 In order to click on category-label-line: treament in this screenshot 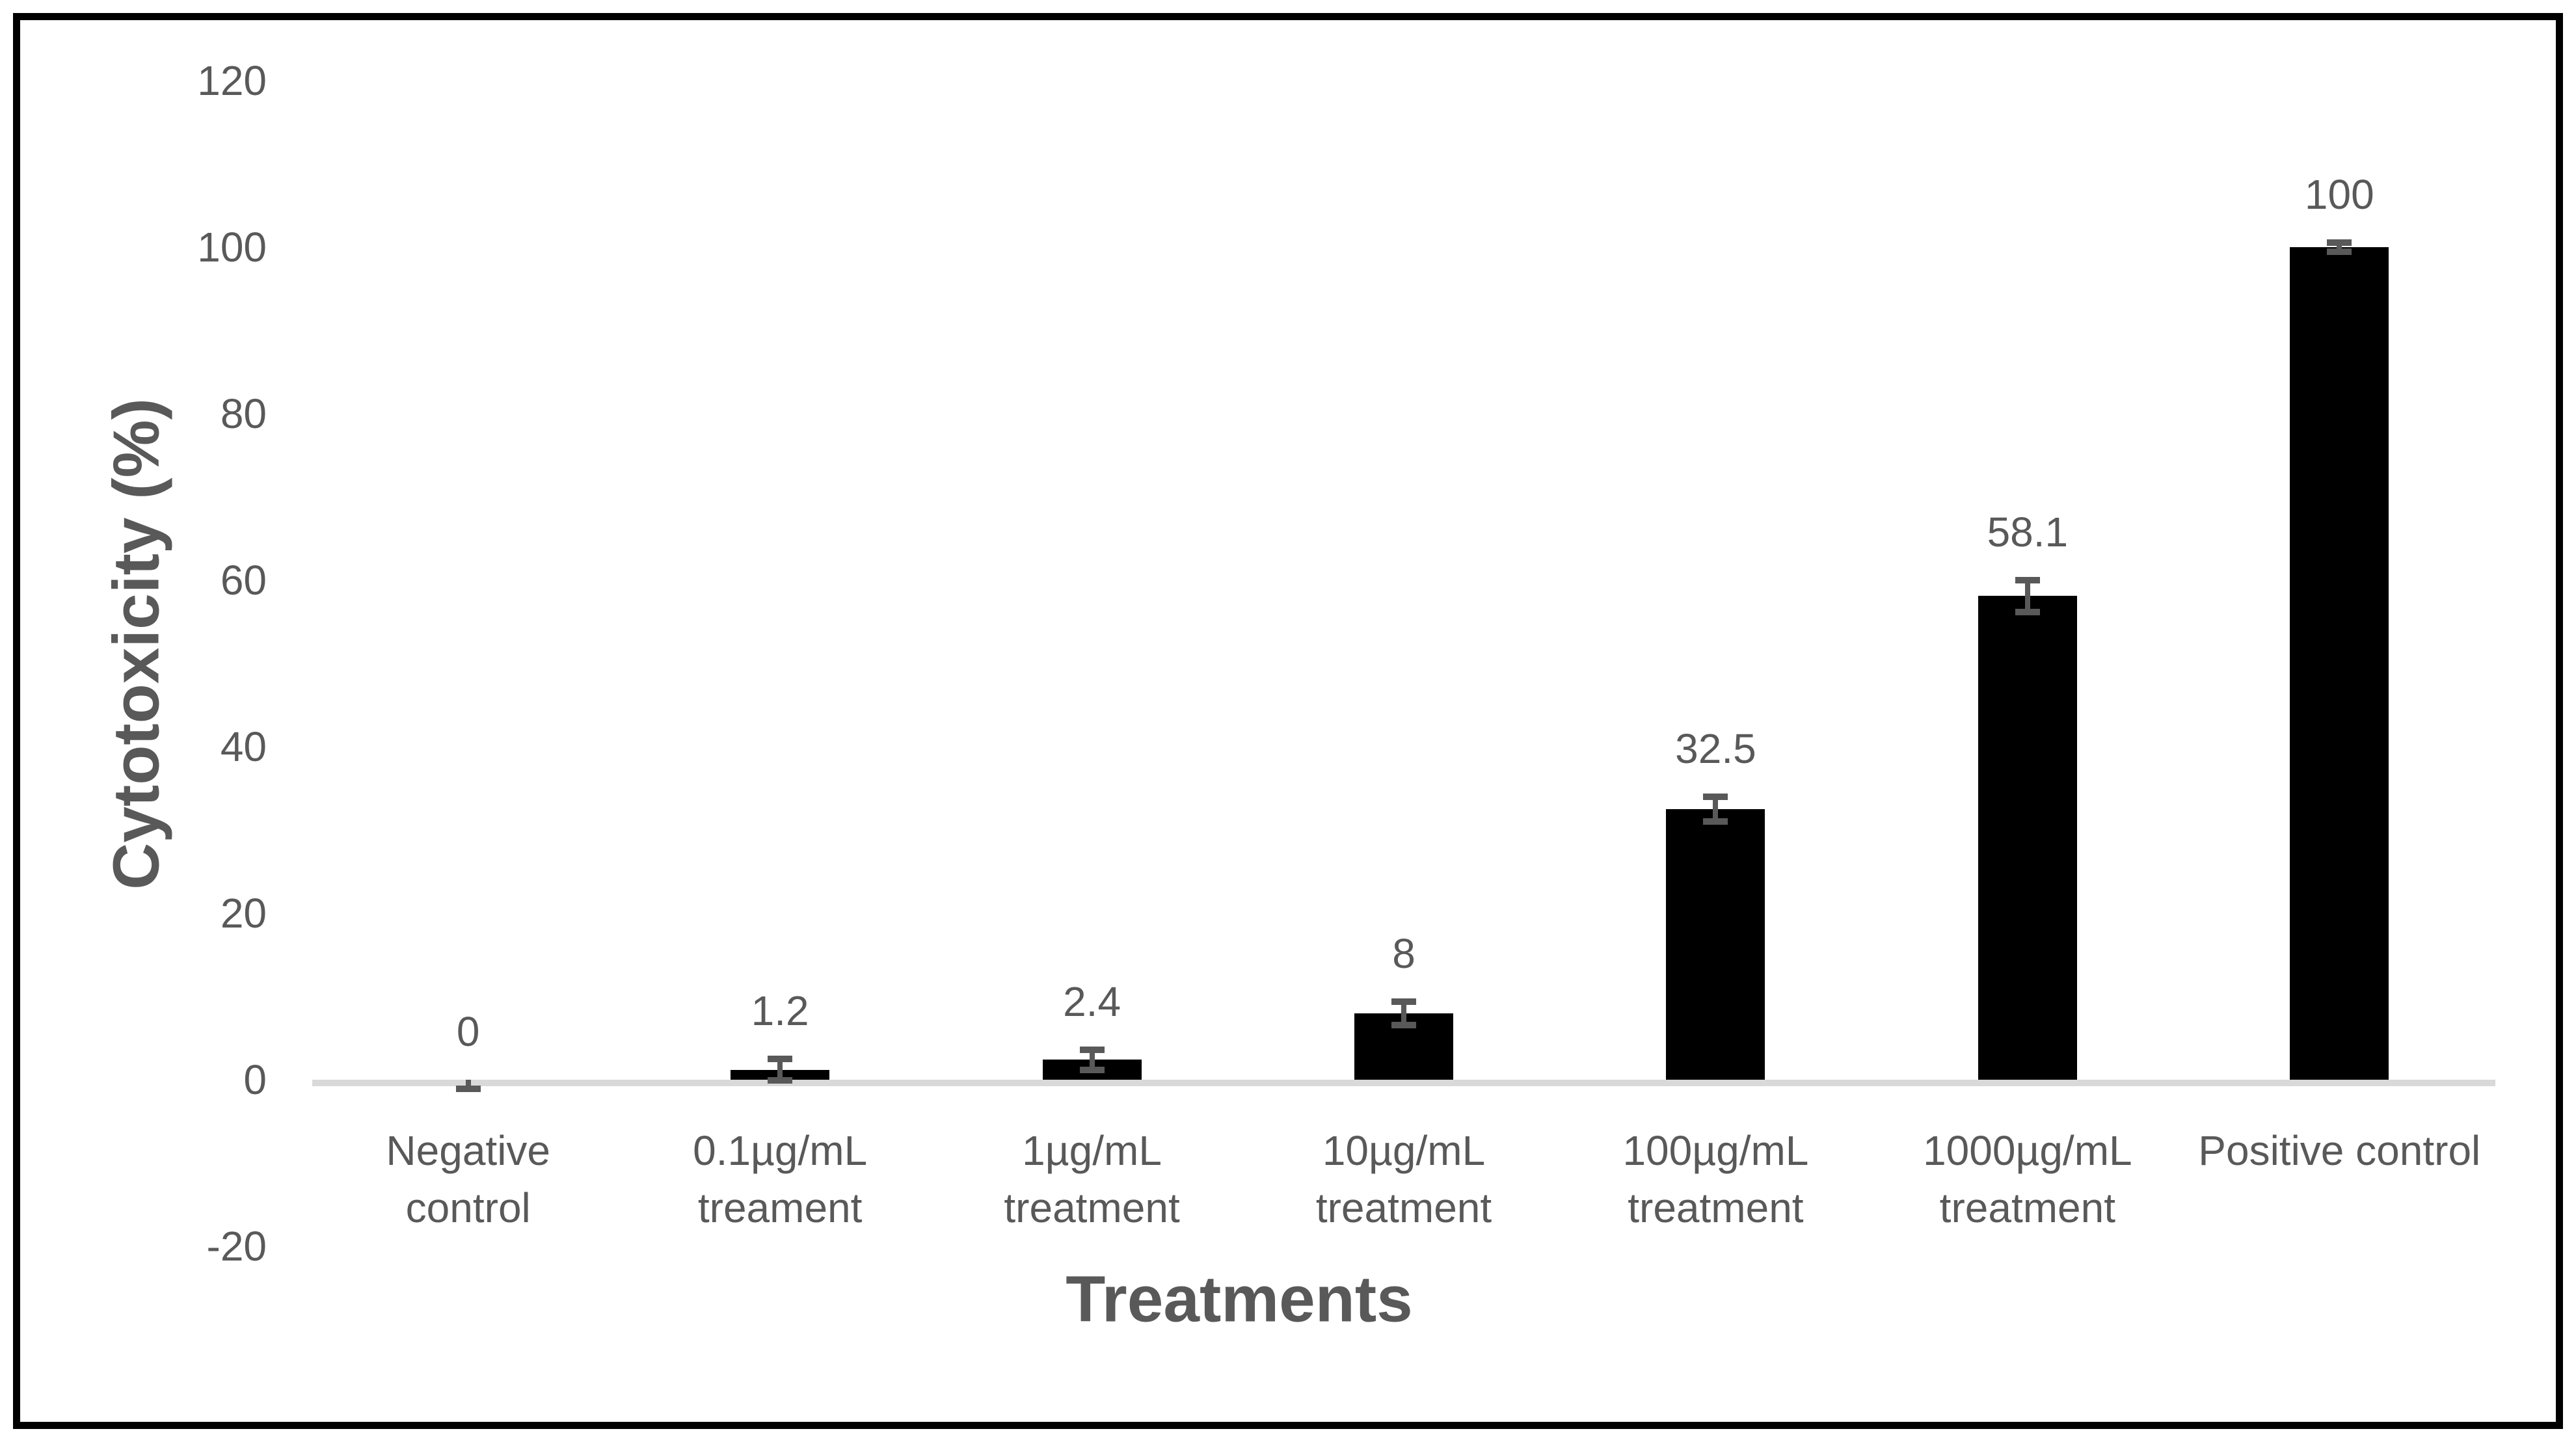, I will do `click(780, 1207)`.